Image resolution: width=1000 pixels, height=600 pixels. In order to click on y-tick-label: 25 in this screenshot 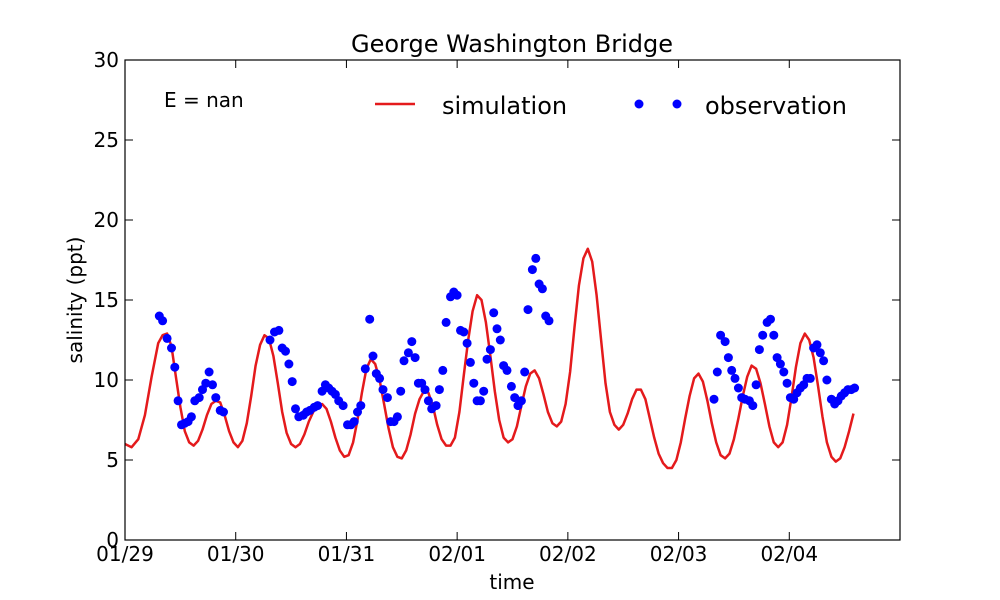, I will do `click(106, 140)`.